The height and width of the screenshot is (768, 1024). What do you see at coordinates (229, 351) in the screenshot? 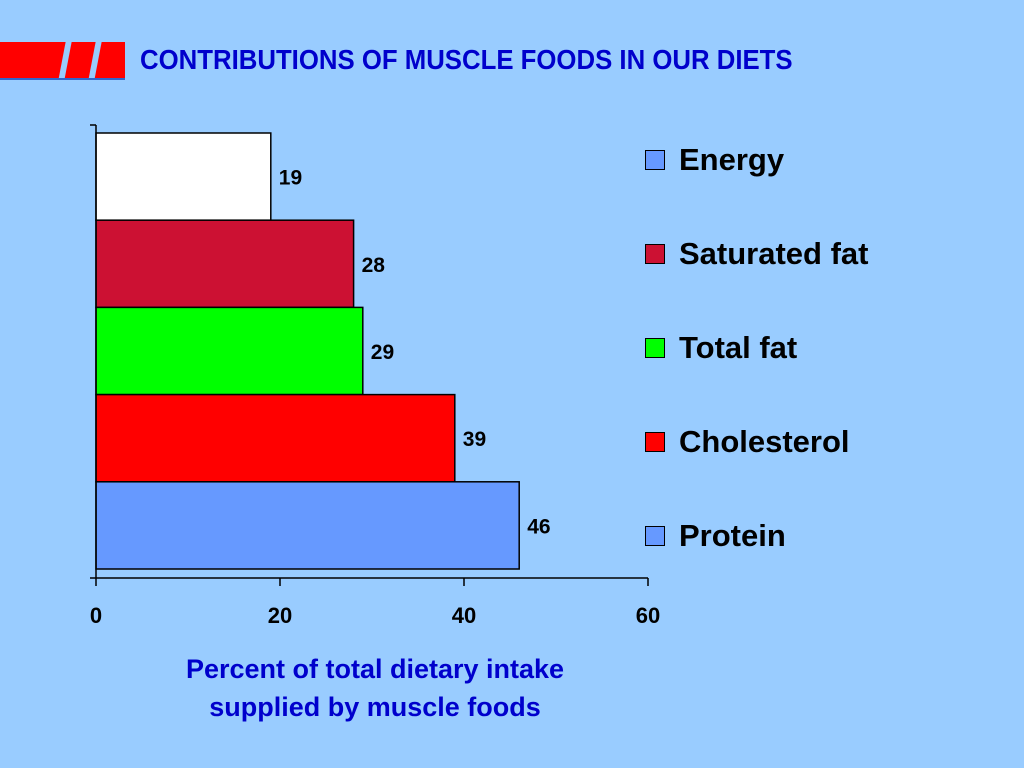
I see `bar-total-fat` at bounding box center [229, 351].